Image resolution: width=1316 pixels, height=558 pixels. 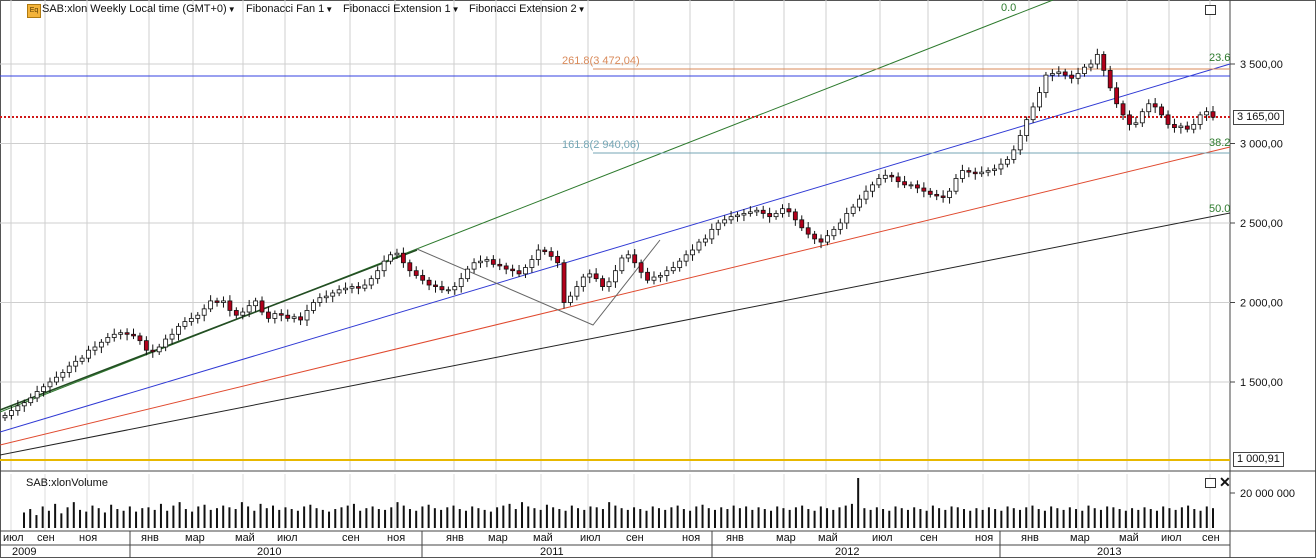 What do you see at coordinates (195, 538) in the screenshot?
I see `month-tick-label: мар` at bounding box center [195, 538].